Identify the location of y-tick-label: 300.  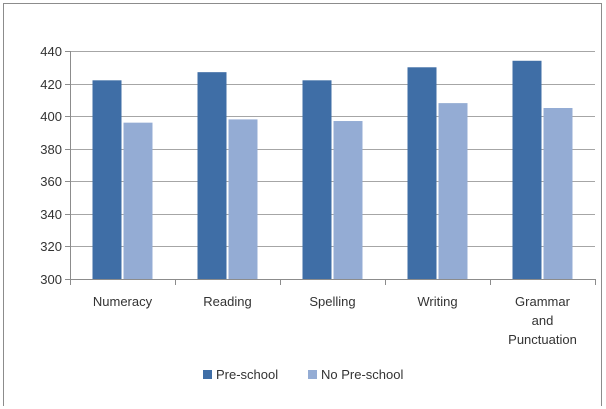
(51, 279).